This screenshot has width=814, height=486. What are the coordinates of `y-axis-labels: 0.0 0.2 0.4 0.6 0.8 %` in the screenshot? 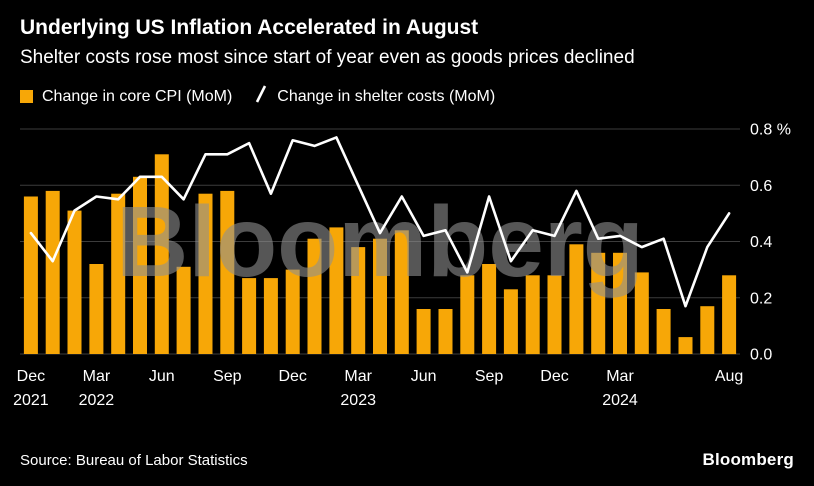 It's located at (770, 243).